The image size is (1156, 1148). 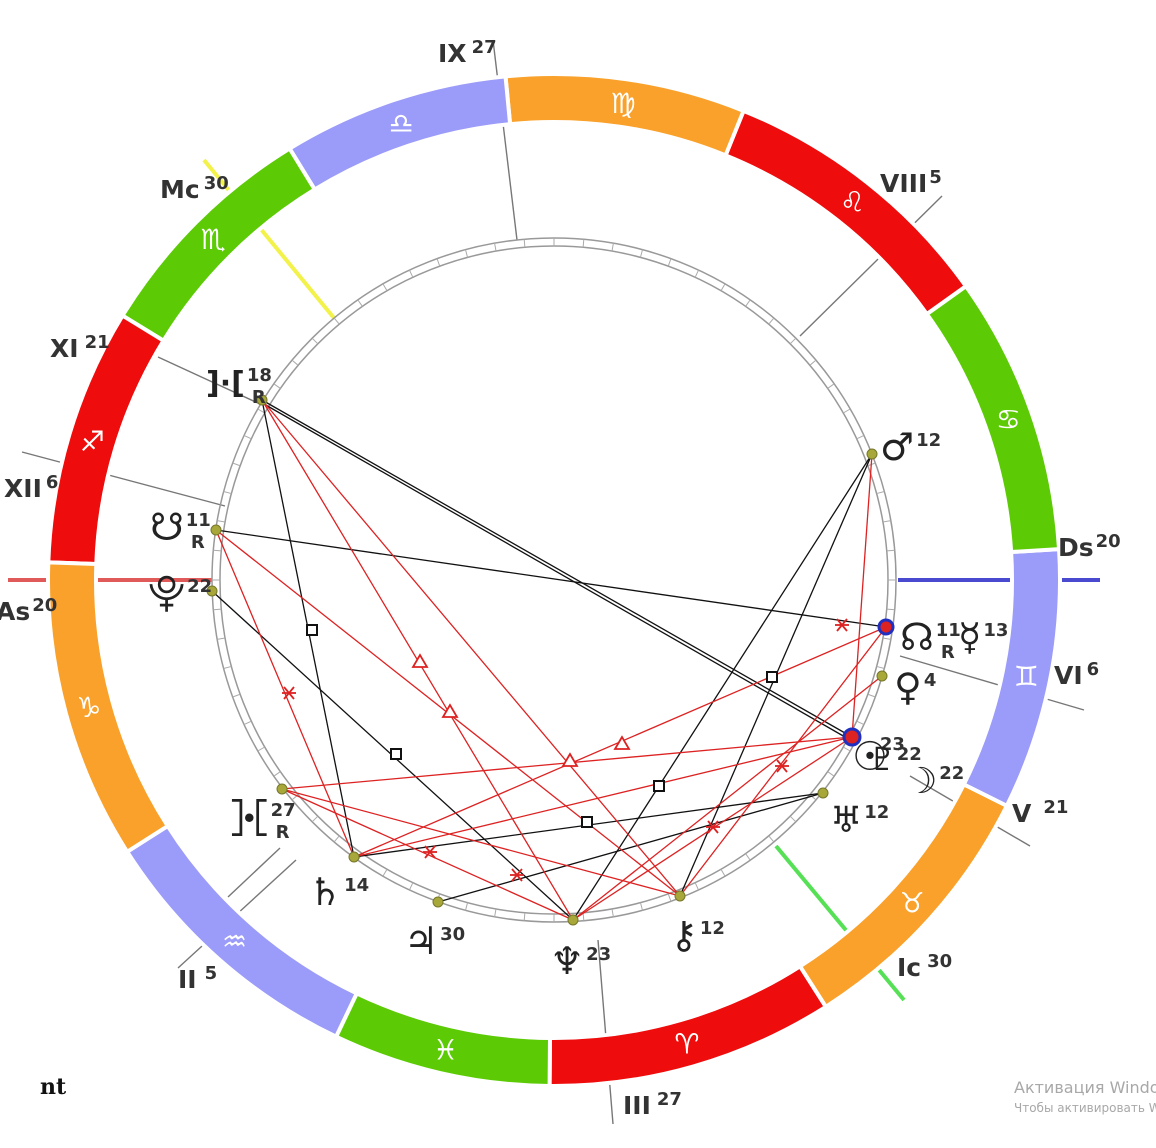 I want to click on zodiac-segment-cancer, so click(x=993, y=419).